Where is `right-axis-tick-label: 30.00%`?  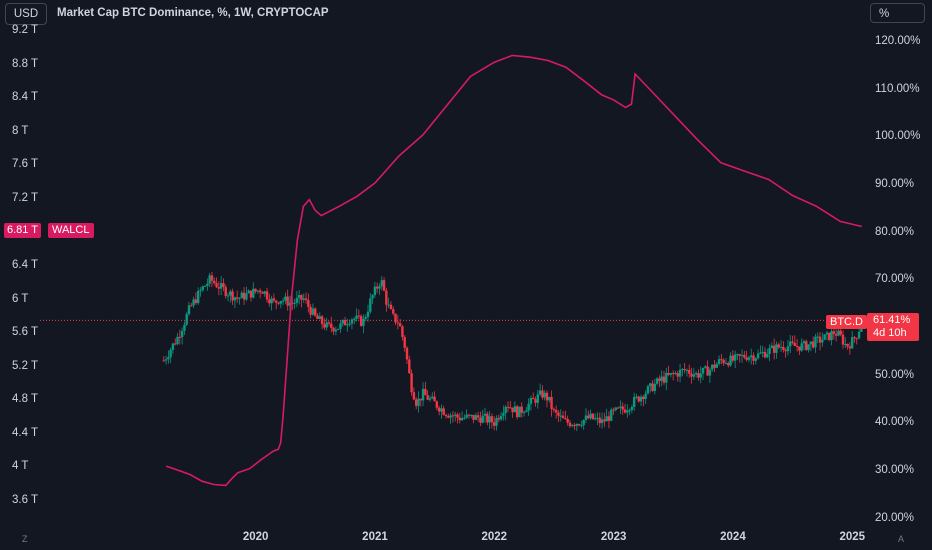 right-axis-tick-label: 30.00% is located at coordinates (895, 470).